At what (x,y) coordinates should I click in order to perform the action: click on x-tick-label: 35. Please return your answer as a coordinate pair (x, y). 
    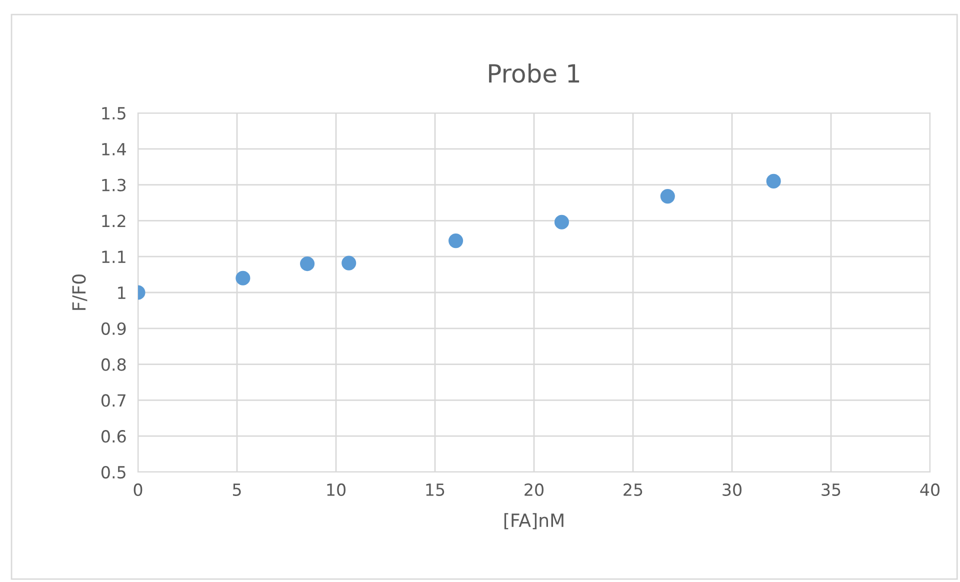
    Looking at the image, I should click on (831, 489).